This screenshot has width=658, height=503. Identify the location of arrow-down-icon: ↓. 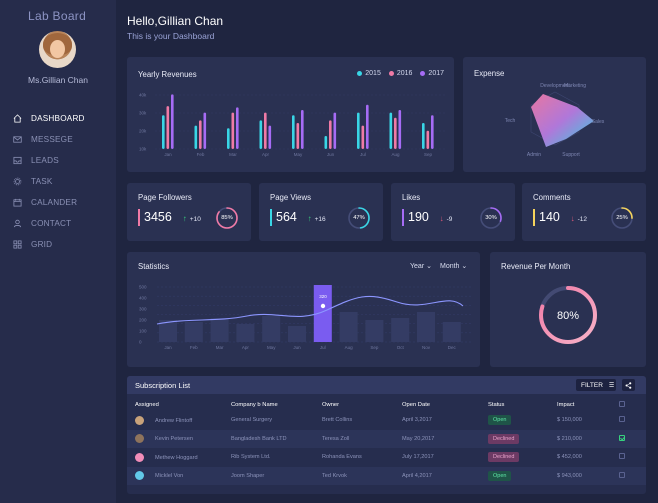
(572, 218).